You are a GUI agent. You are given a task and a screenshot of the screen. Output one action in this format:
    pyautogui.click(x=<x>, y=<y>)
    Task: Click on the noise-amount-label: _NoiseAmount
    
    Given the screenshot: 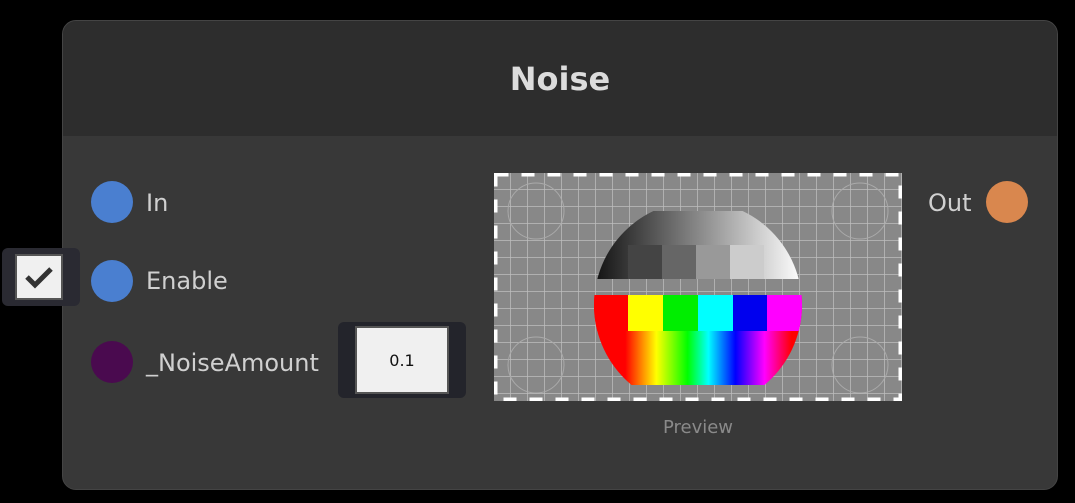 What is the action you would take?
    pyautogui.click(x=232, y=363)
    